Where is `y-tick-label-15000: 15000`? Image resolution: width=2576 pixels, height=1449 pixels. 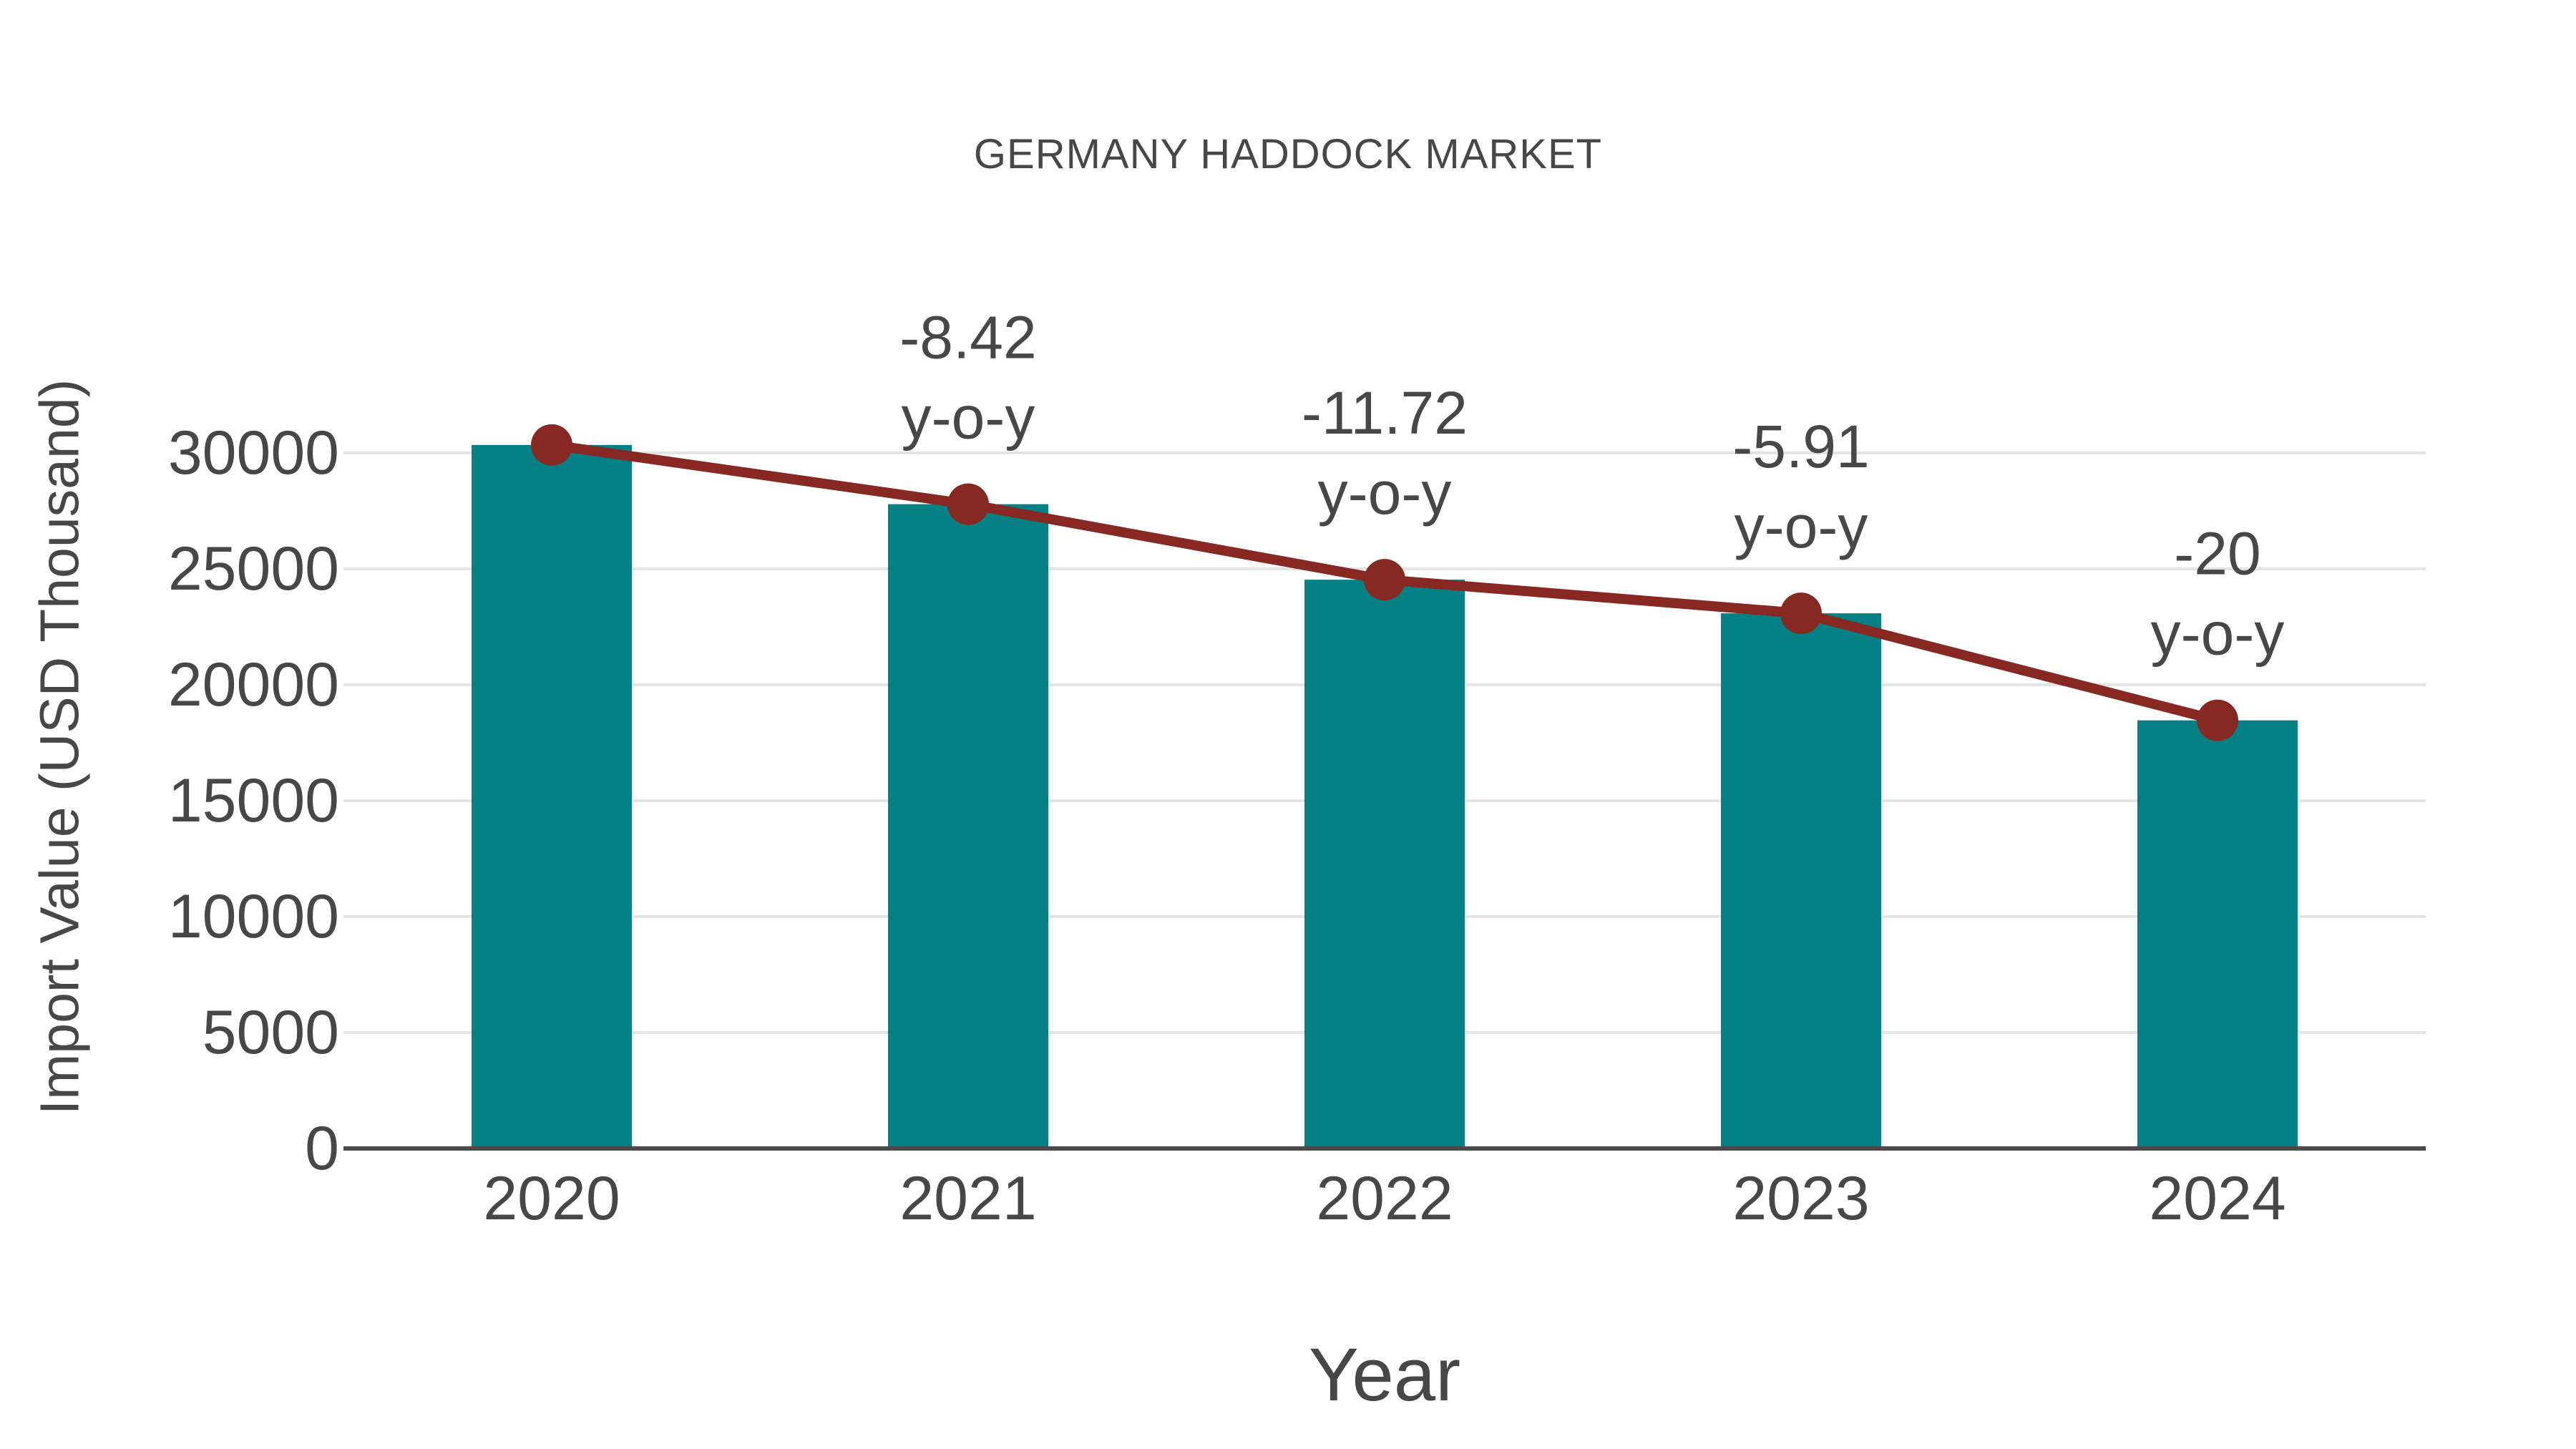 y-tick-label-15000: 15000 is located at coordinates (253, 800).